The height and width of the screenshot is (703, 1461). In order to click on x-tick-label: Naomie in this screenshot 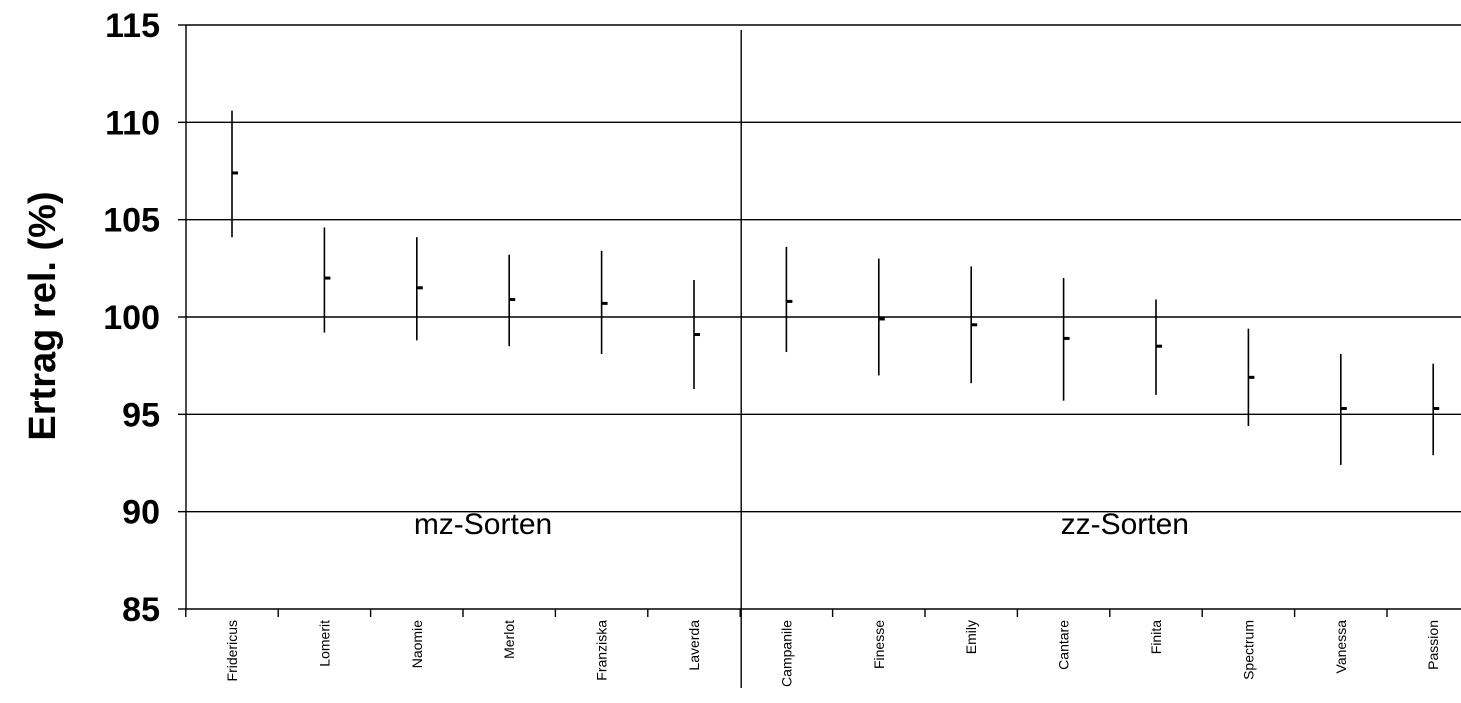, I will do `click(417, 644)`.